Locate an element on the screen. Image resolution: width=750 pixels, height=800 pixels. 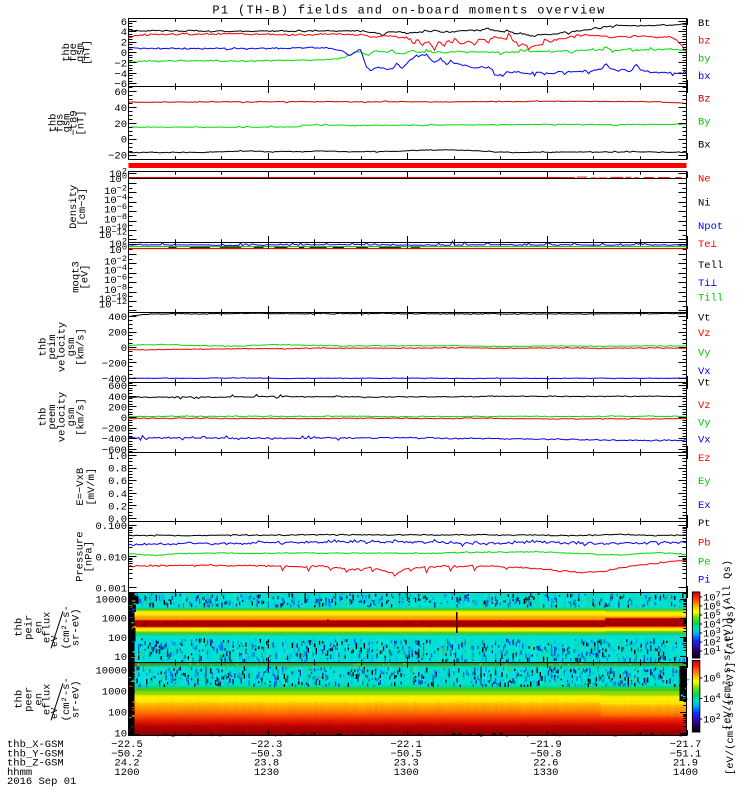
svg-text: [mV/m] is located at coordinates (92, 487).